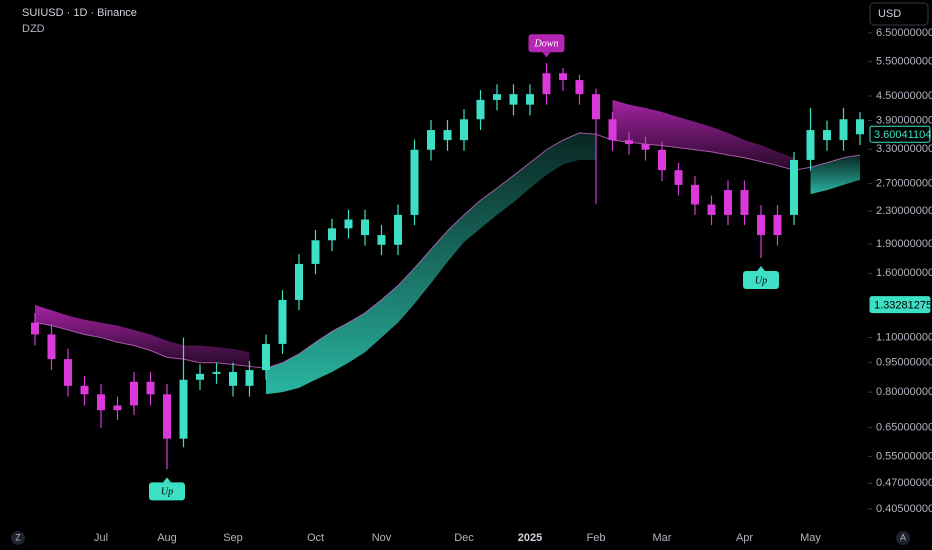 Image resolution: width=932 pixels, height=550 pixels. Describe the element at coordinates (904, 363) in the screenshot. I see `y-tick-label: 0.95000000` at that location.